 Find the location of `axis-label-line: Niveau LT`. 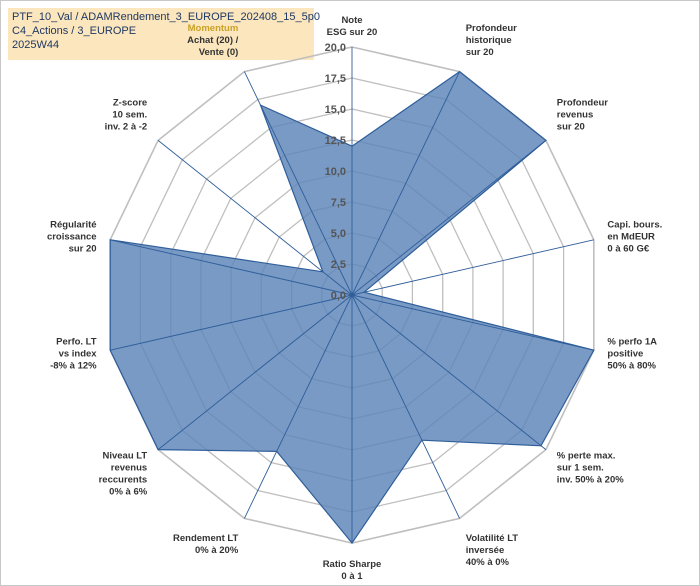

axis-label-line: Niveau LT is located at coordinates (124, 455).